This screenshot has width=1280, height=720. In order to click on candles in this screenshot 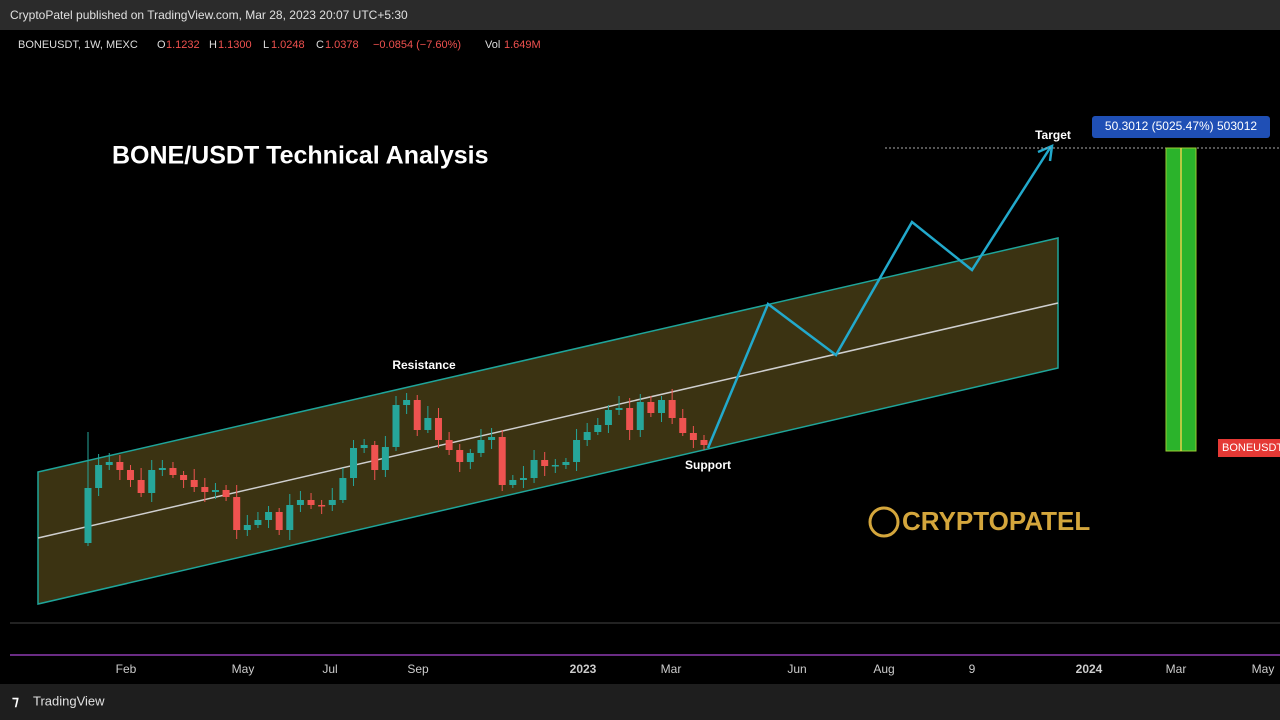, I will do `click(396, 467)`.